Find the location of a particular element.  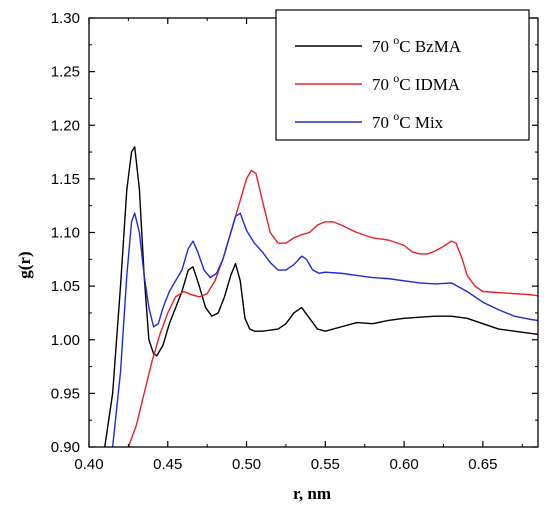

y-tick-label: 1.00 is located at coordinates (65, 340).